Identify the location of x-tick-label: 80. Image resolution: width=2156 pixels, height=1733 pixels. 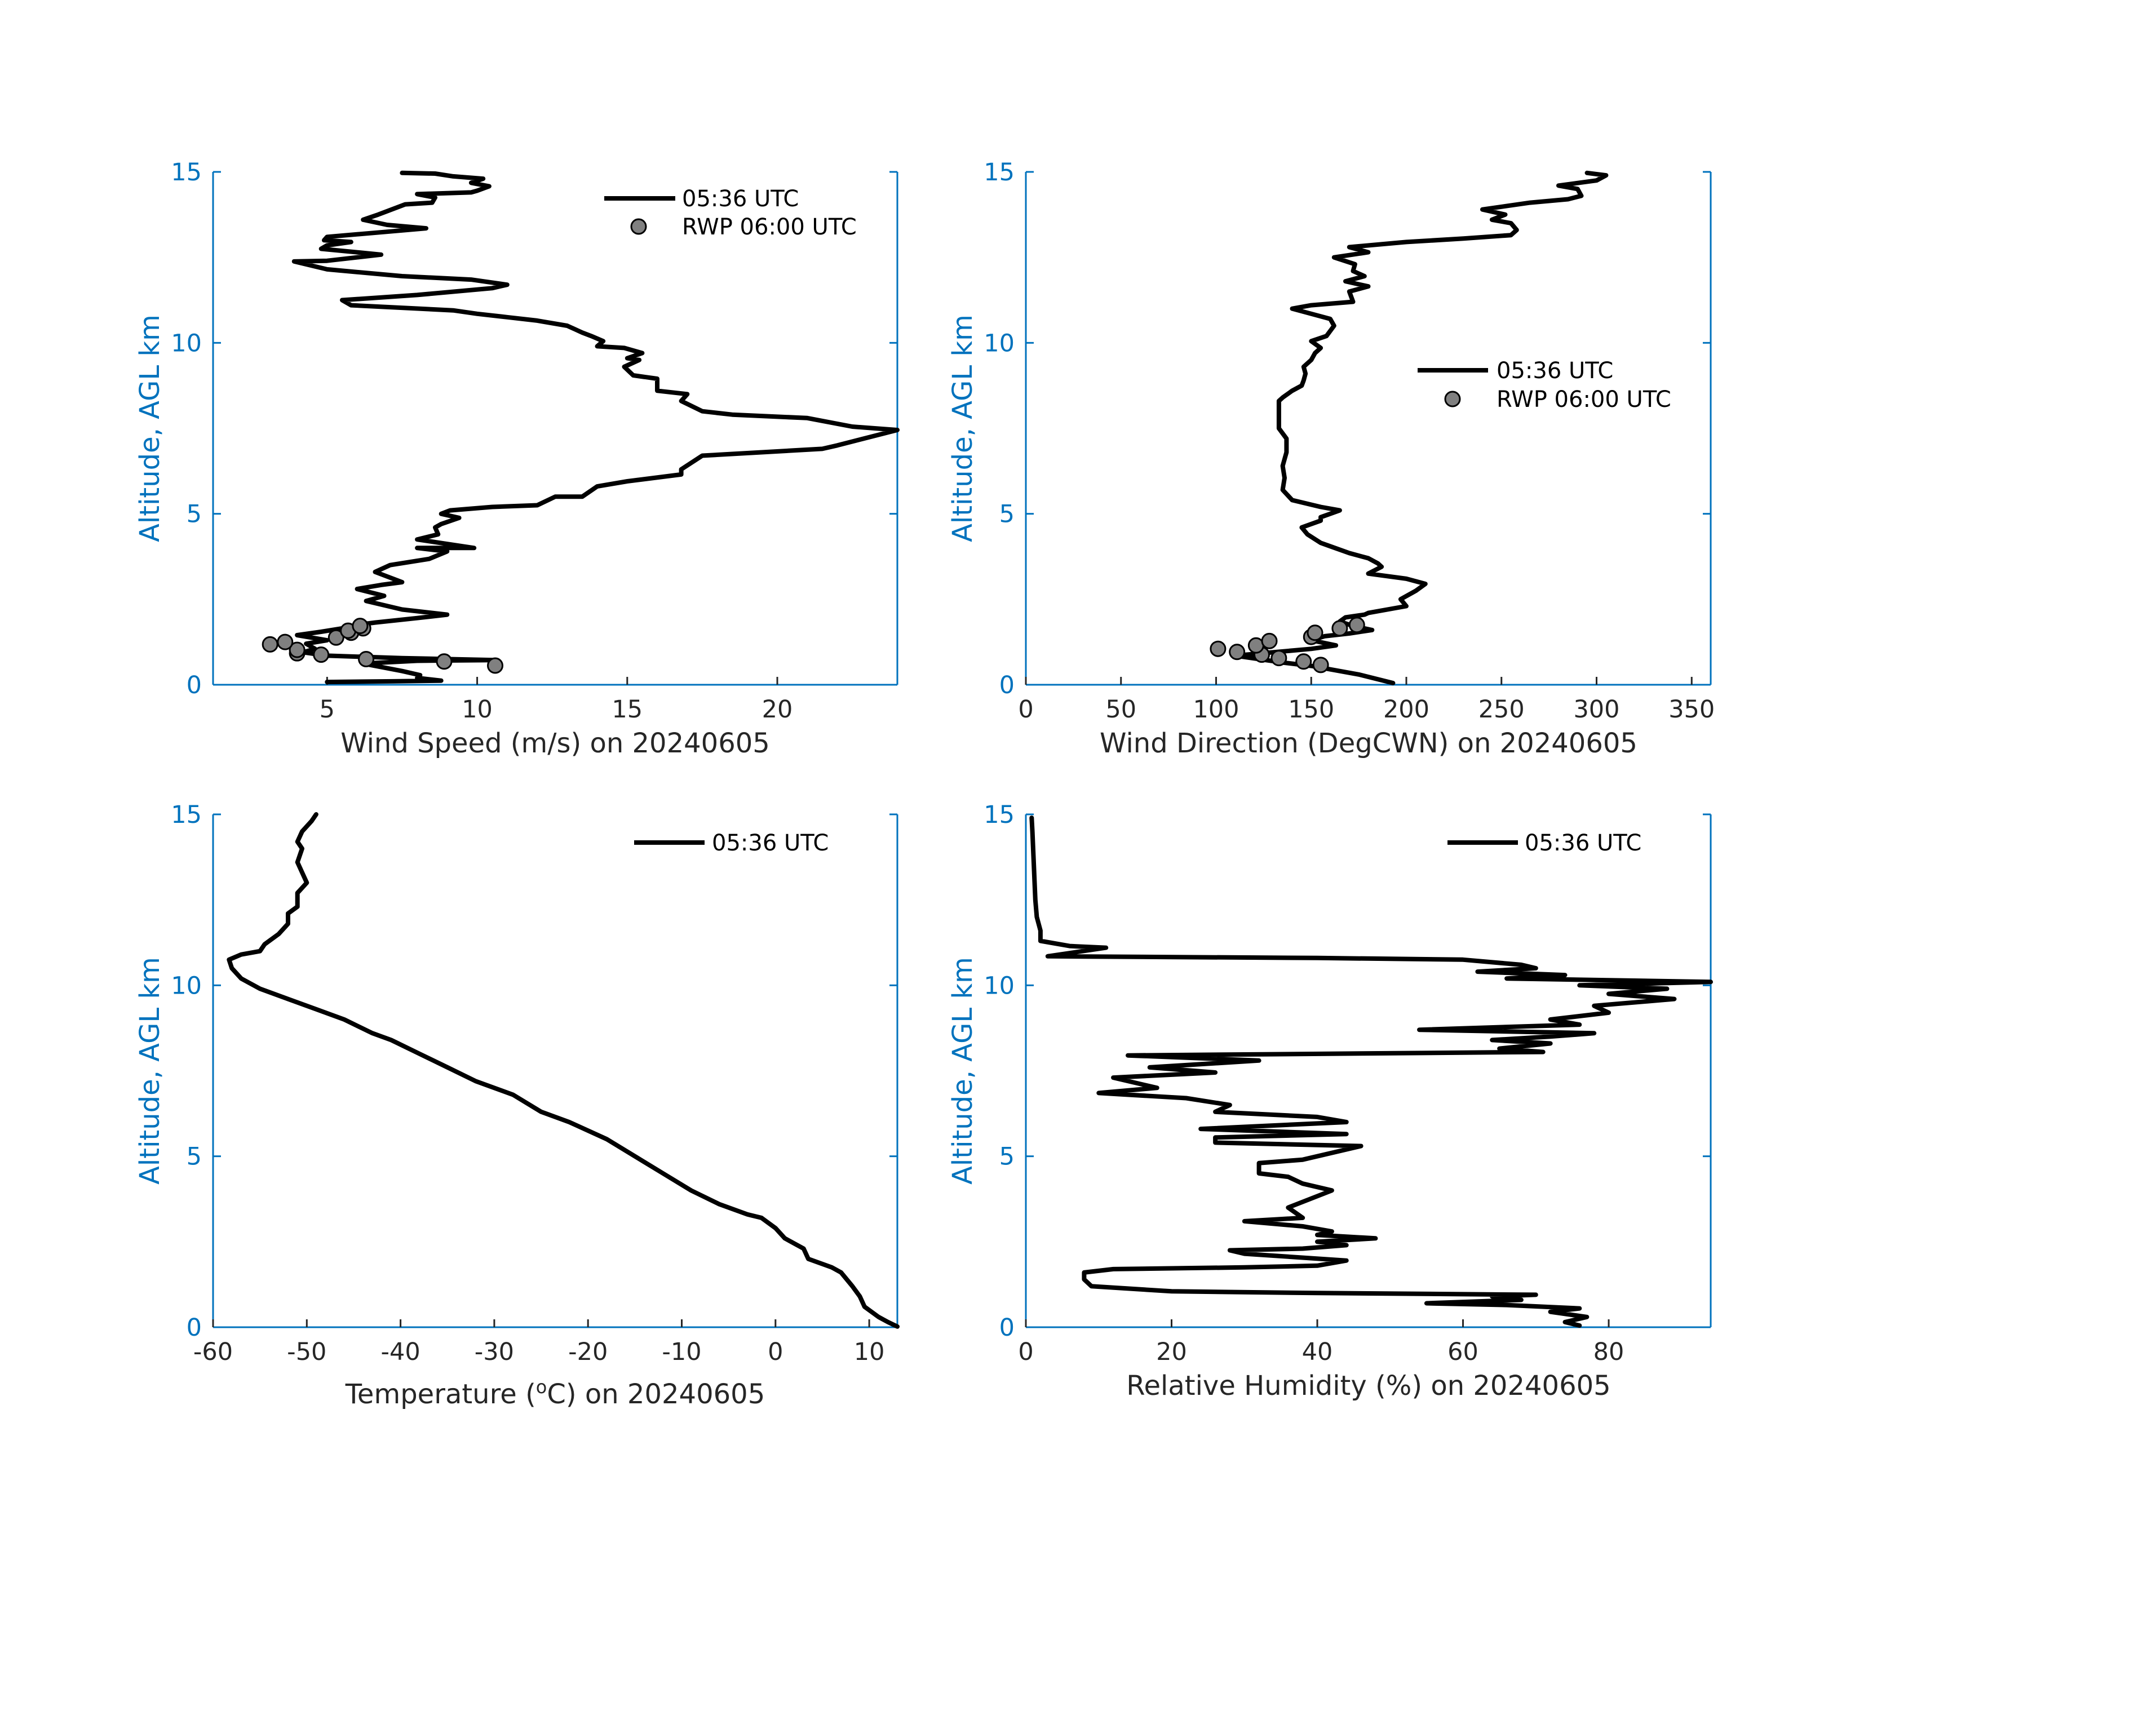
(1609, 1352).